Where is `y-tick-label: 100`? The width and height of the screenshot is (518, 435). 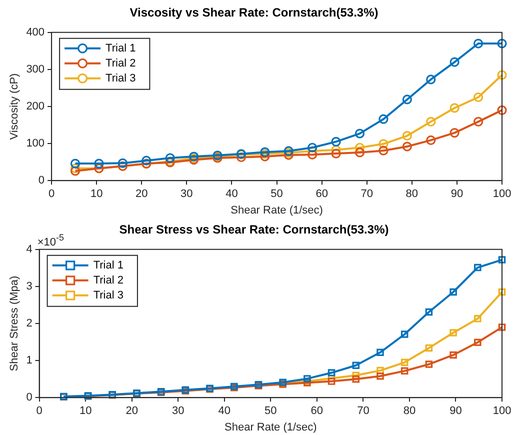 y-tick-label: 100 is located at coordinates (35, 144).